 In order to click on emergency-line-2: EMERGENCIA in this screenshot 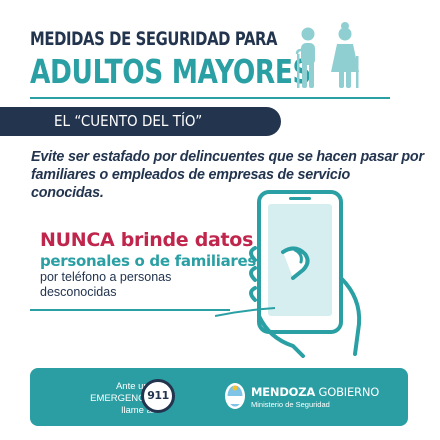, I will do `click(122, 398)`.